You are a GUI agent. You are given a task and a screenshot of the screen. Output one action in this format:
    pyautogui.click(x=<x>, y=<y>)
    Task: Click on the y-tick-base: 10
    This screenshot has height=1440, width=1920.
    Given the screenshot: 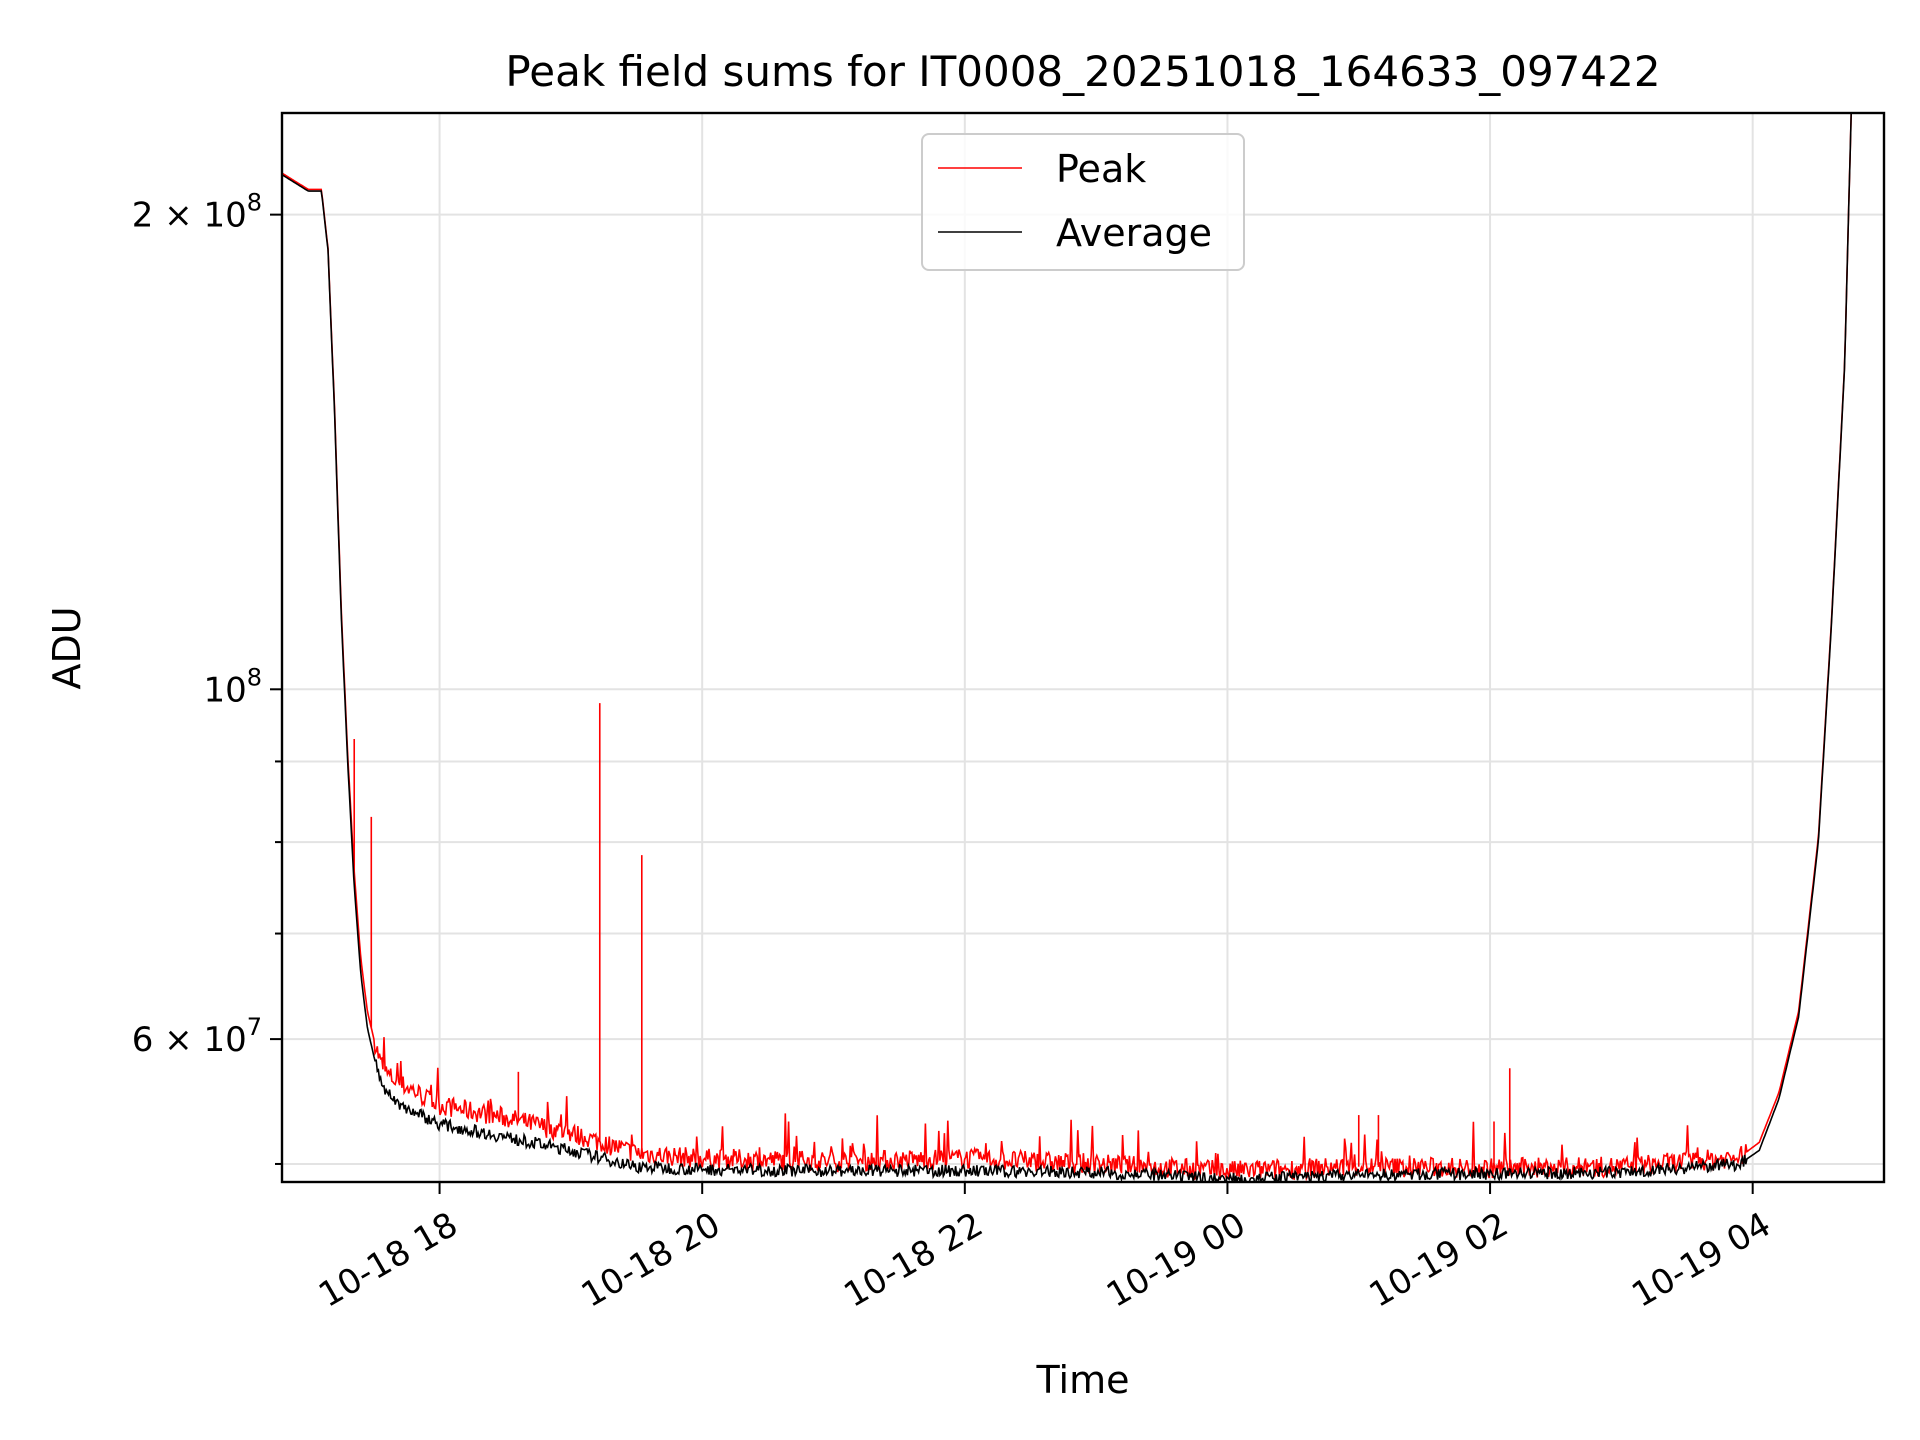 What is the action you would take?
    pyautogui.click(x=224, y=690)
    